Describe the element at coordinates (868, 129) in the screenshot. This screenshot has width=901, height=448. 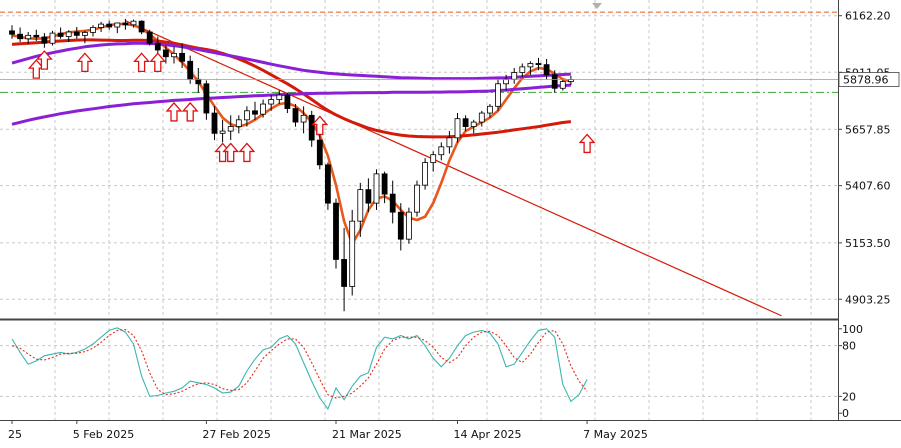
I see `price-tick-label: 5657.85` at that location.